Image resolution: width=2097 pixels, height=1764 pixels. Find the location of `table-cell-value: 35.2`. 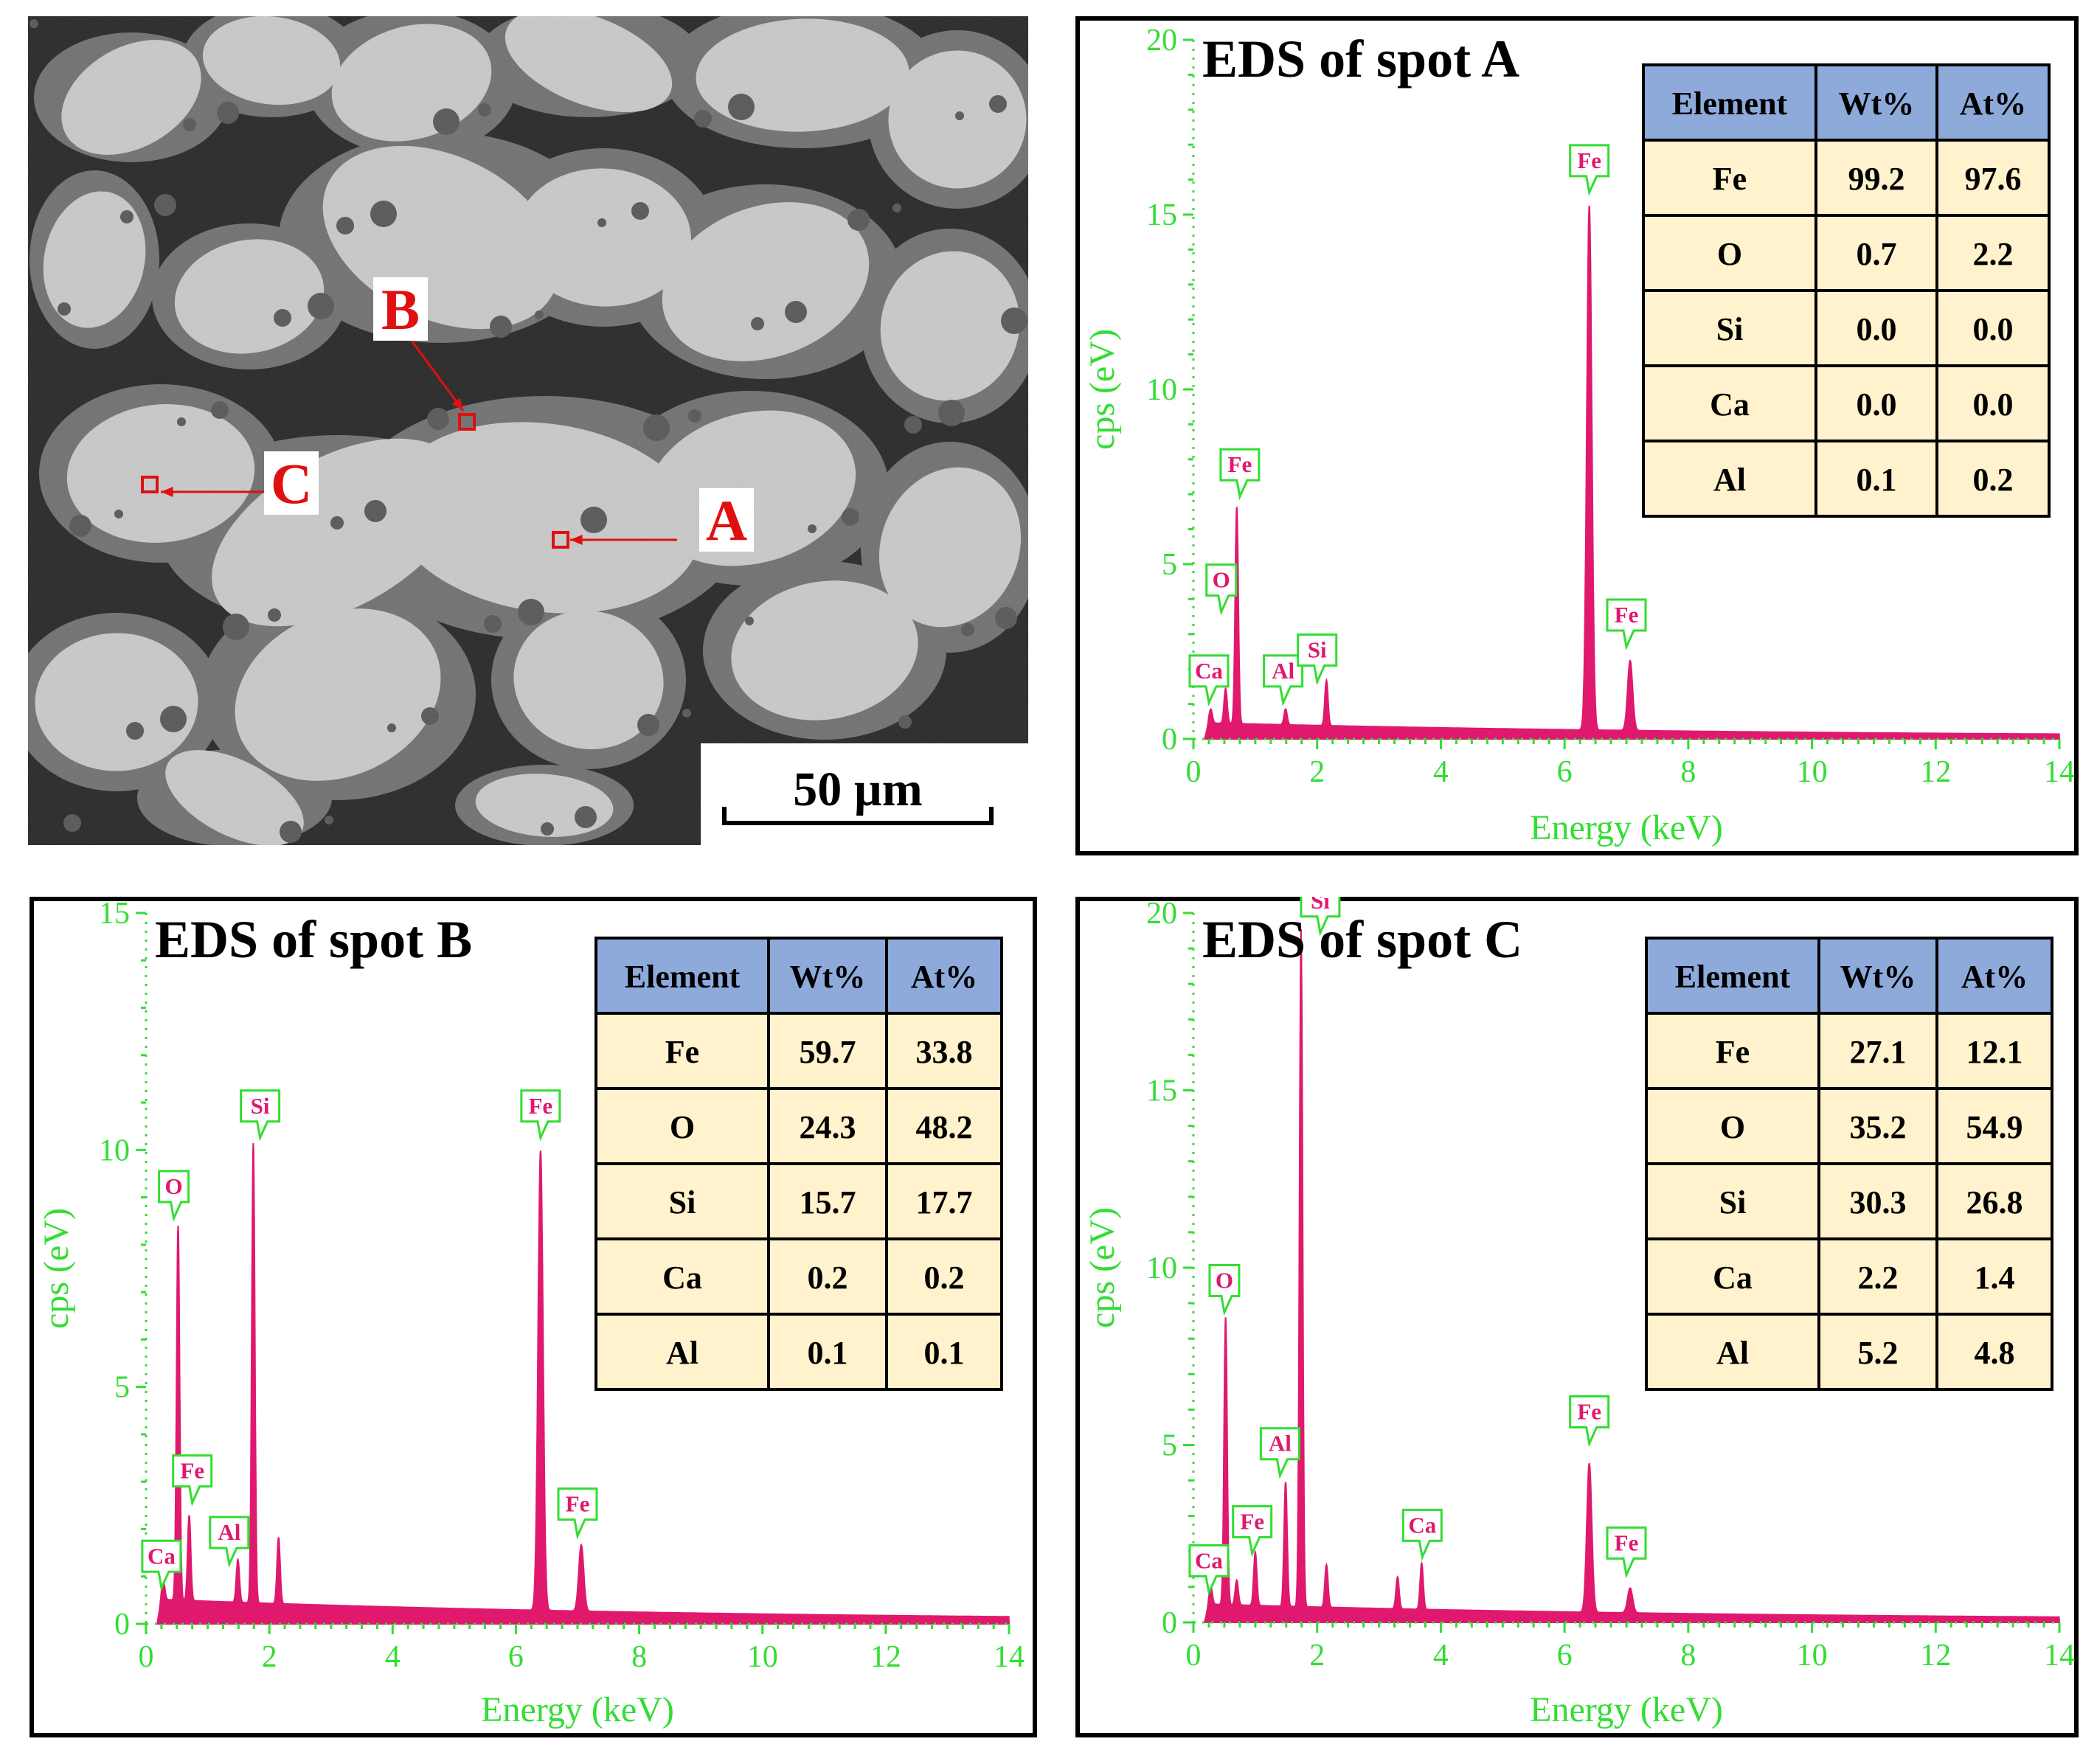

table-cell-value: 35.2 is located at coordinates (1879, 1127).